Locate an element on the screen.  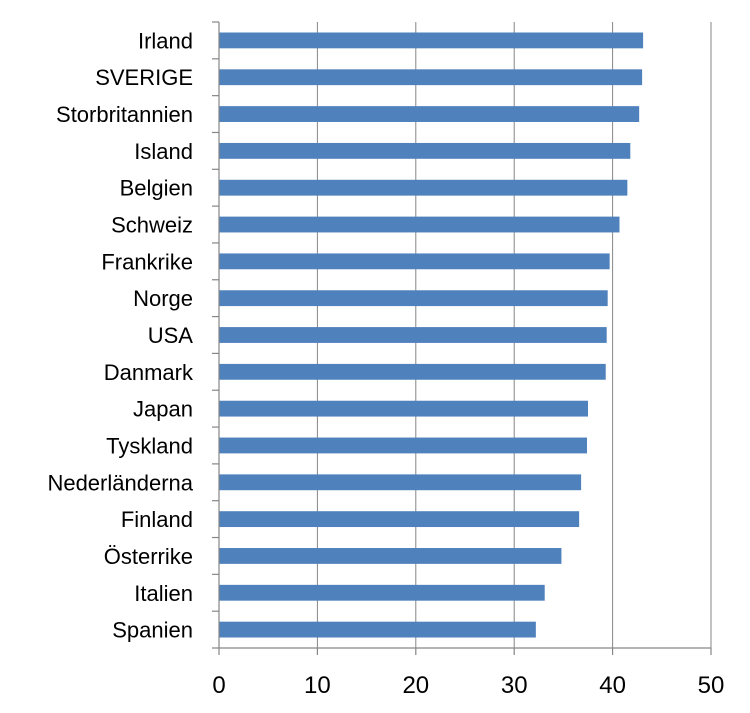
x-tick-label-0: 0 is located at coordinates (218, 685).